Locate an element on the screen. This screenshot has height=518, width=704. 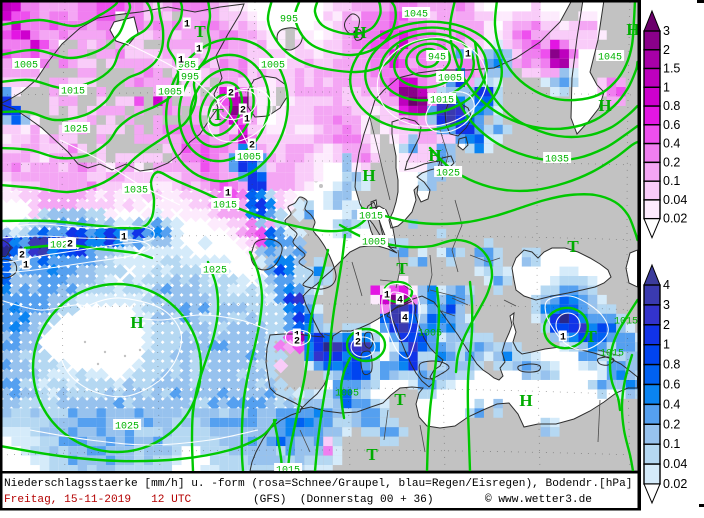
svg-text: 985 is located at coordinates (187, 66).